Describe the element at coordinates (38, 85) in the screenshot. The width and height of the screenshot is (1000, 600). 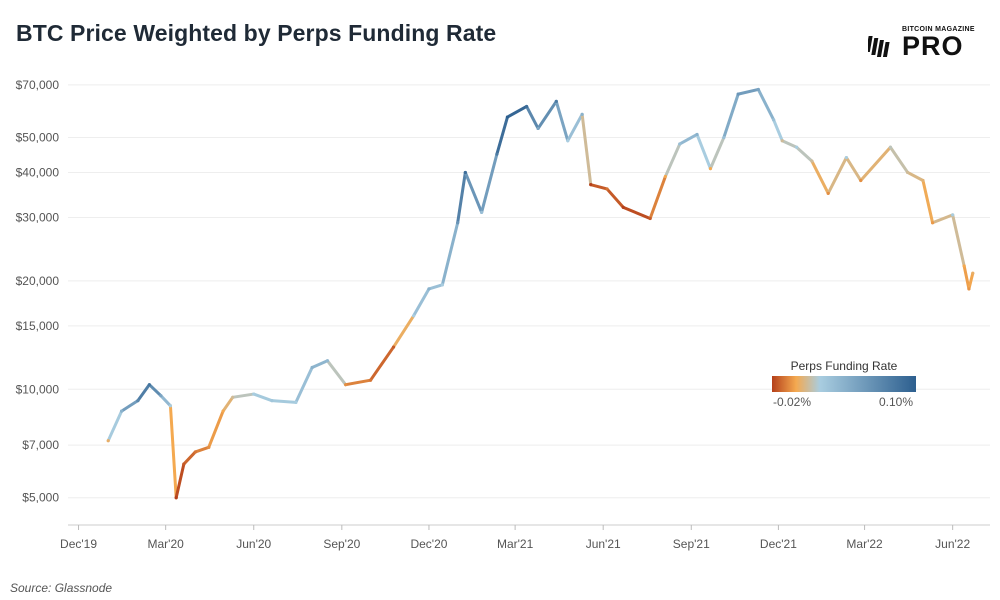
I see `y-tick-label: $70,000` at that location.